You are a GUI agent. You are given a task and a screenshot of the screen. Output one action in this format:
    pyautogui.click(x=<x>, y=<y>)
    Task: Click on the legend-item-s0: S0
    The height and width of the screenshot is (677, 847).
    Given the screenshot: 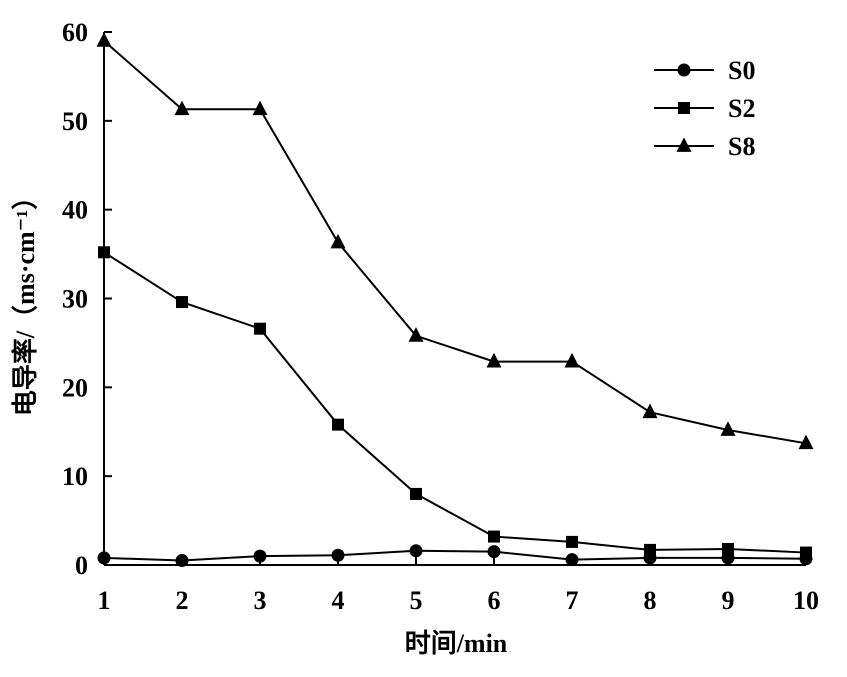 What is the action you would take?
    pyautogui.click(x=704, y=70)
    